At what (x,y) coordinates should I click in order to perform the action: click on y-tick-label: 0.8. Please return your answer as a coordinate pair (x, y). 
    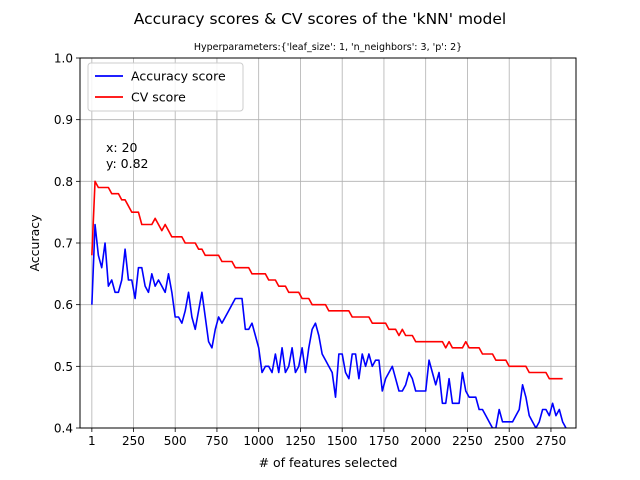
    Looking at the image, I should click on (63, 182).